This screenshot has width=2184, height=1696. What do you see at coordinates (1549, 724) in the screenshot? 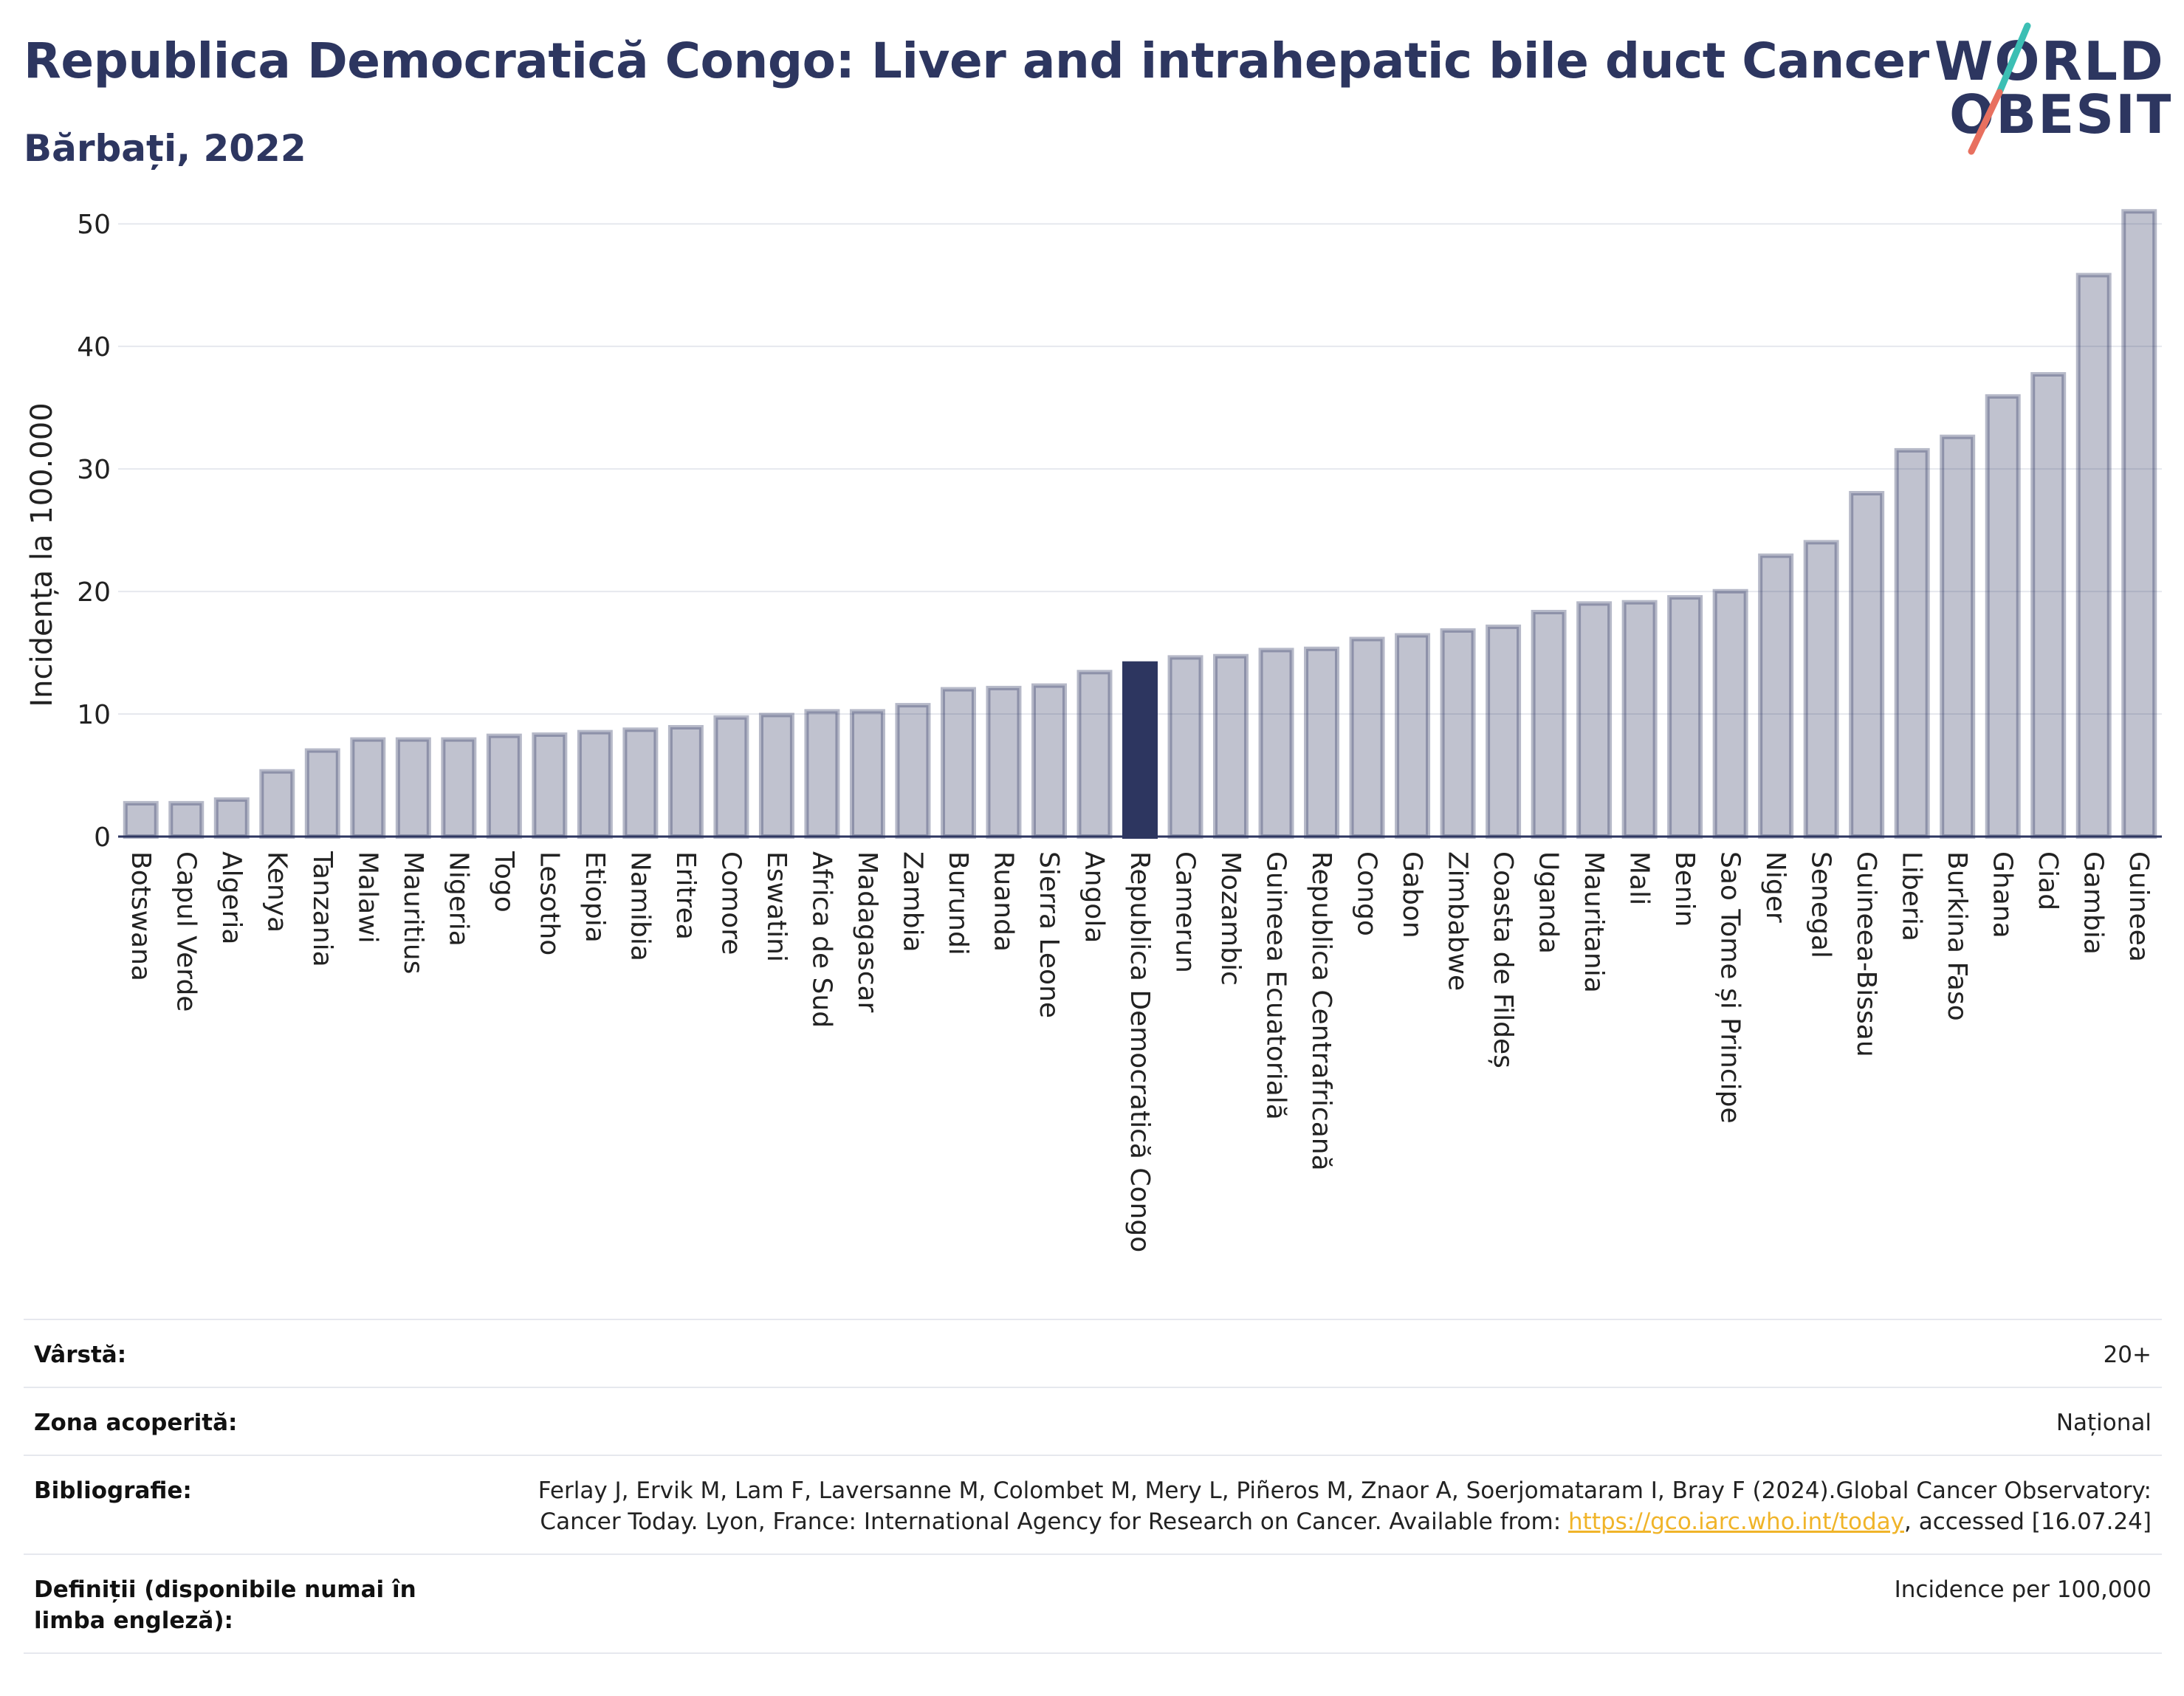
I see `bar-uganda` at bounding box center [1549, 724].